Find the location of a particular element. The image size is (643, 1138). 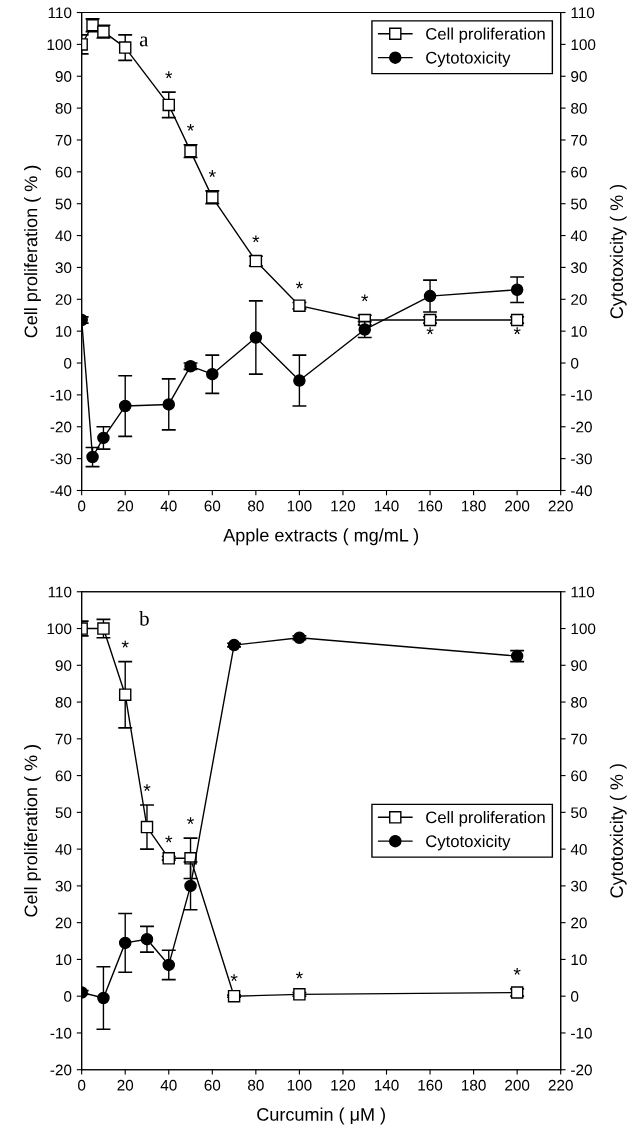

x-tick-label: 0 is located at coordinates (82, 506).